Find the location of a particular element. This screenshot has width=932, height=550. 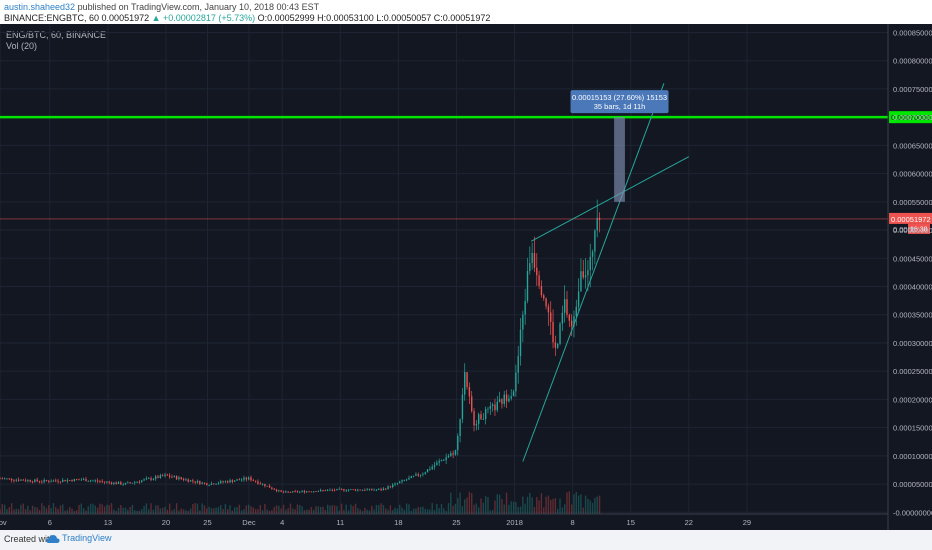

support-price-tag is located at coordinates (910, 117).